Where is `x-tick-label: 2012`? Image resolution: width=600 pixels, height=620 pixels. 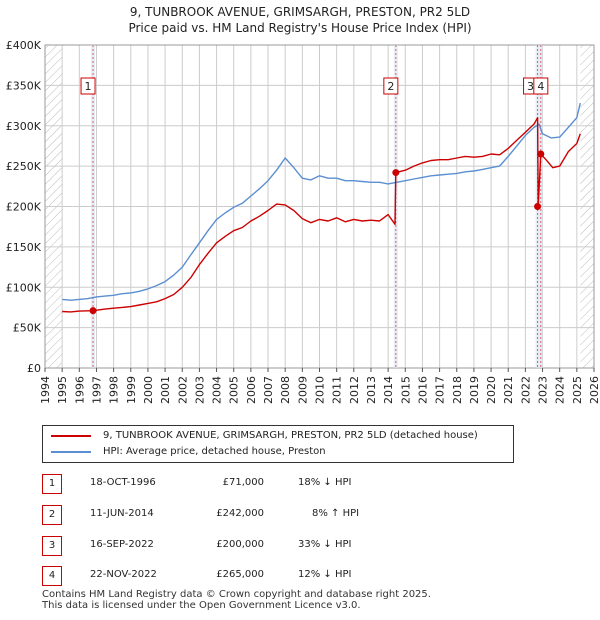 x-tick-label: 2012 is located at coordinates (354, 390).